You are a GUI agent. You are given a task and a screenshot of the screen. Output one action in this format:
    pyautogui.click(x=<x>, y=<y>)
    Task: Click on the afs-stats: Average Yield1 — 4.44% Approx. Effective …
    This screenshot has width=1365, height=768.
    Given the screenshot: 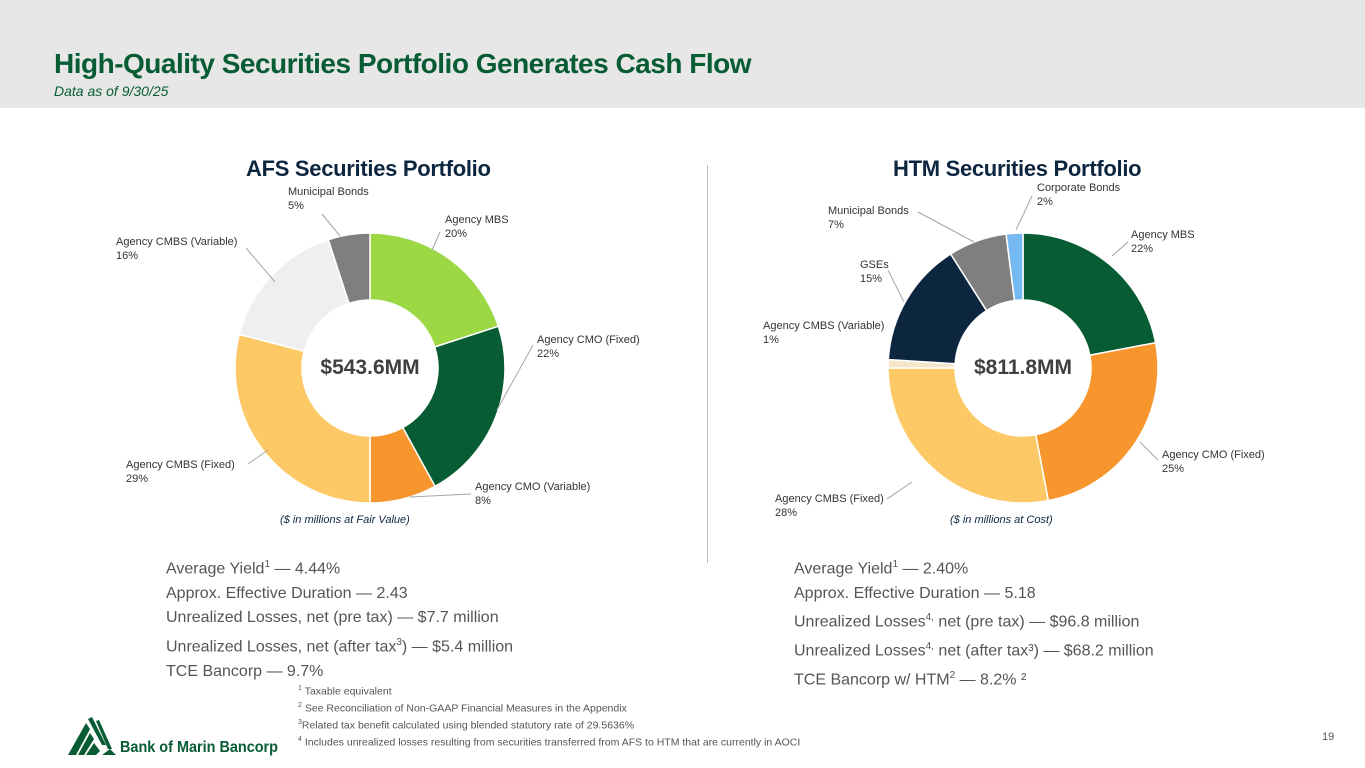 What is the action you would take?
    pyautogui.click(x=339, y=618)
    